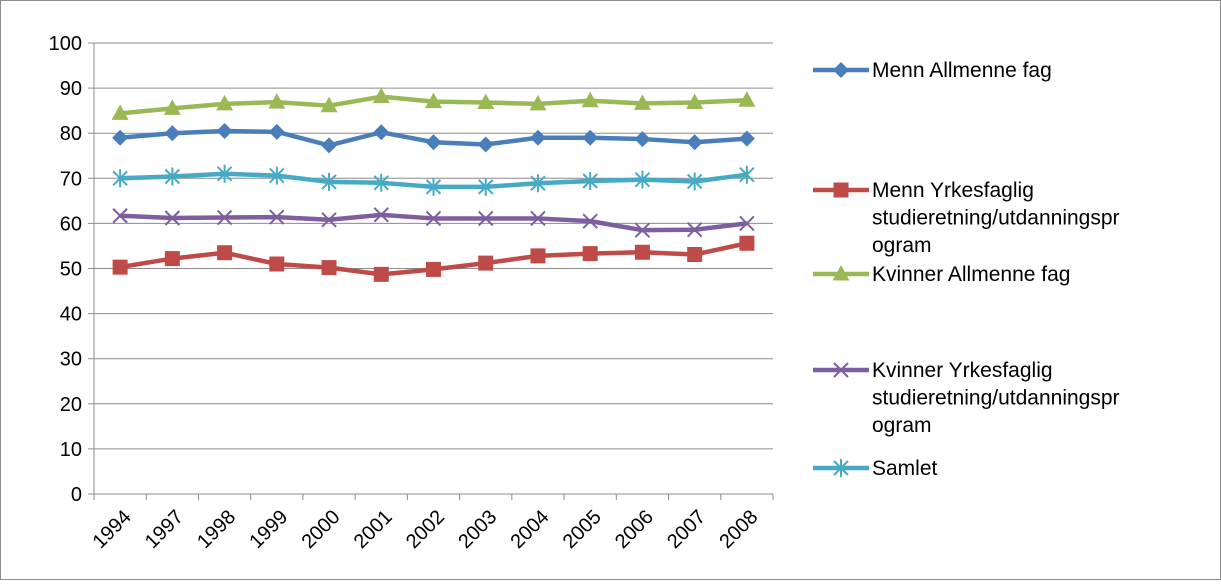  Describe the element at coordinates (996, 398) in the screenshot. I see `legend-label: studieretning/utdanningspr` at that location.